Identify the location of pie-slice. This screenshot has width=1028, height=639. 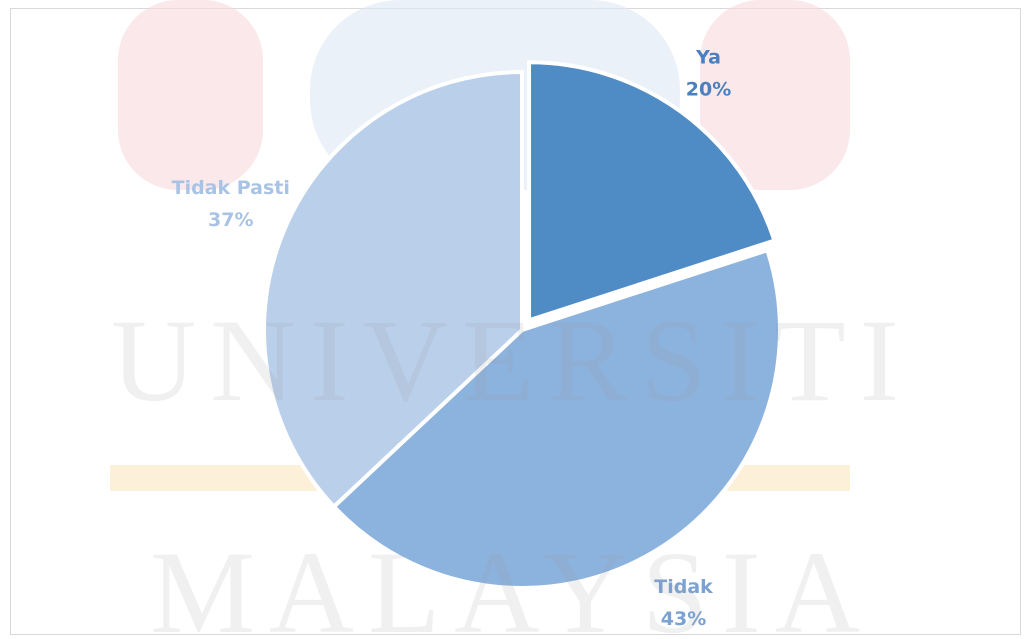
(652, 191).